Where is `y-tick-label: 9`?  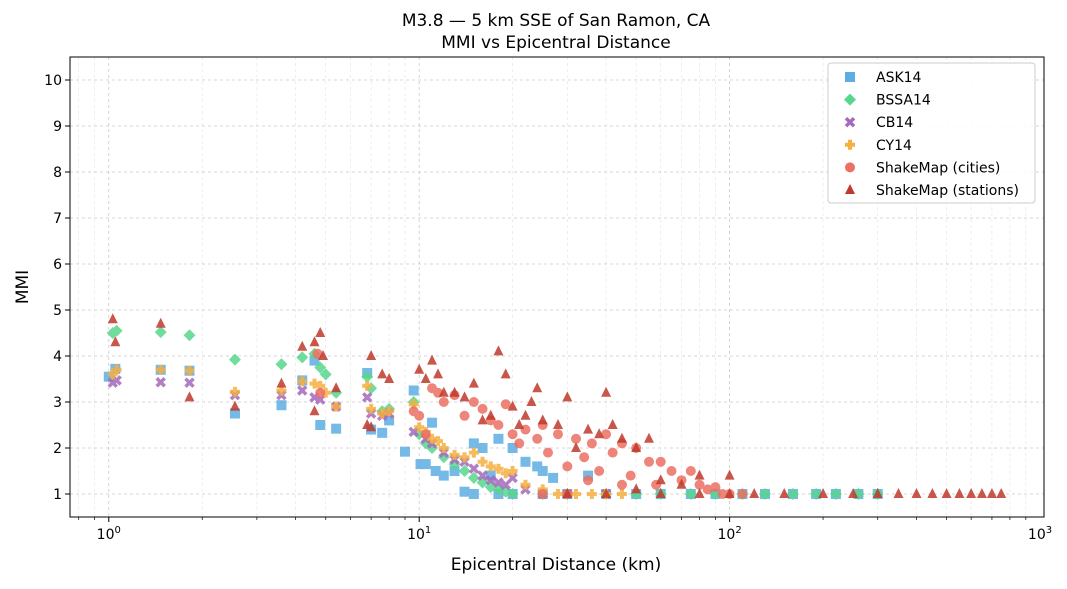 y-tick-label: 9 is located at coordinates (57, 127).